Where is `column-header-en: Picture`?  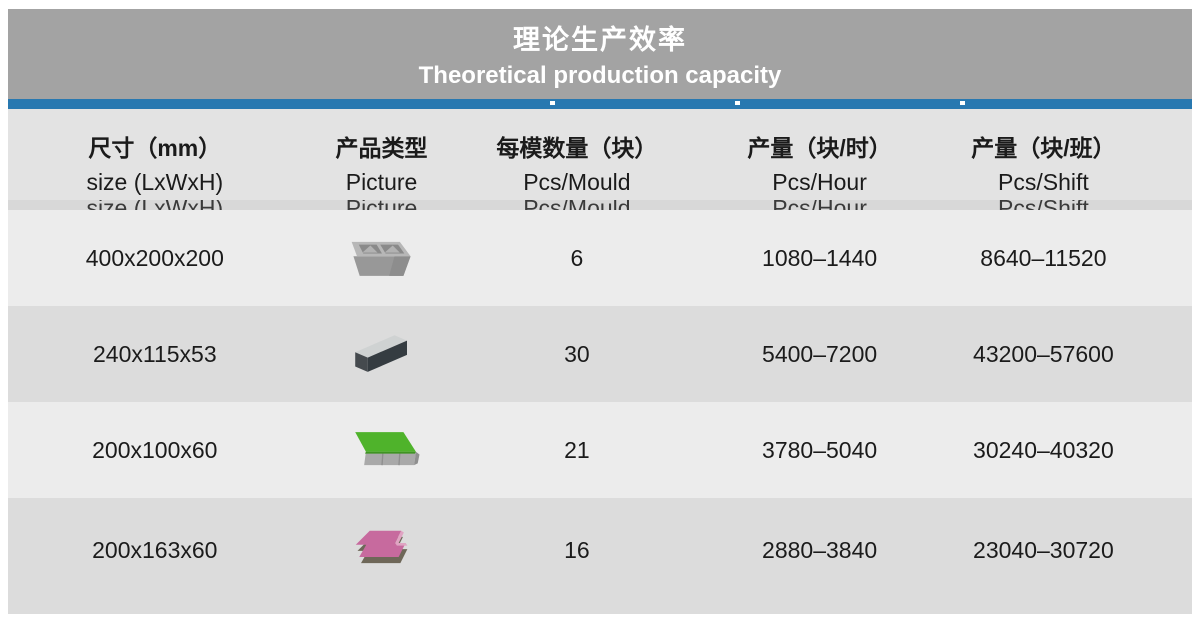
column-header-en: Picture is located at coordinates (381, 182).